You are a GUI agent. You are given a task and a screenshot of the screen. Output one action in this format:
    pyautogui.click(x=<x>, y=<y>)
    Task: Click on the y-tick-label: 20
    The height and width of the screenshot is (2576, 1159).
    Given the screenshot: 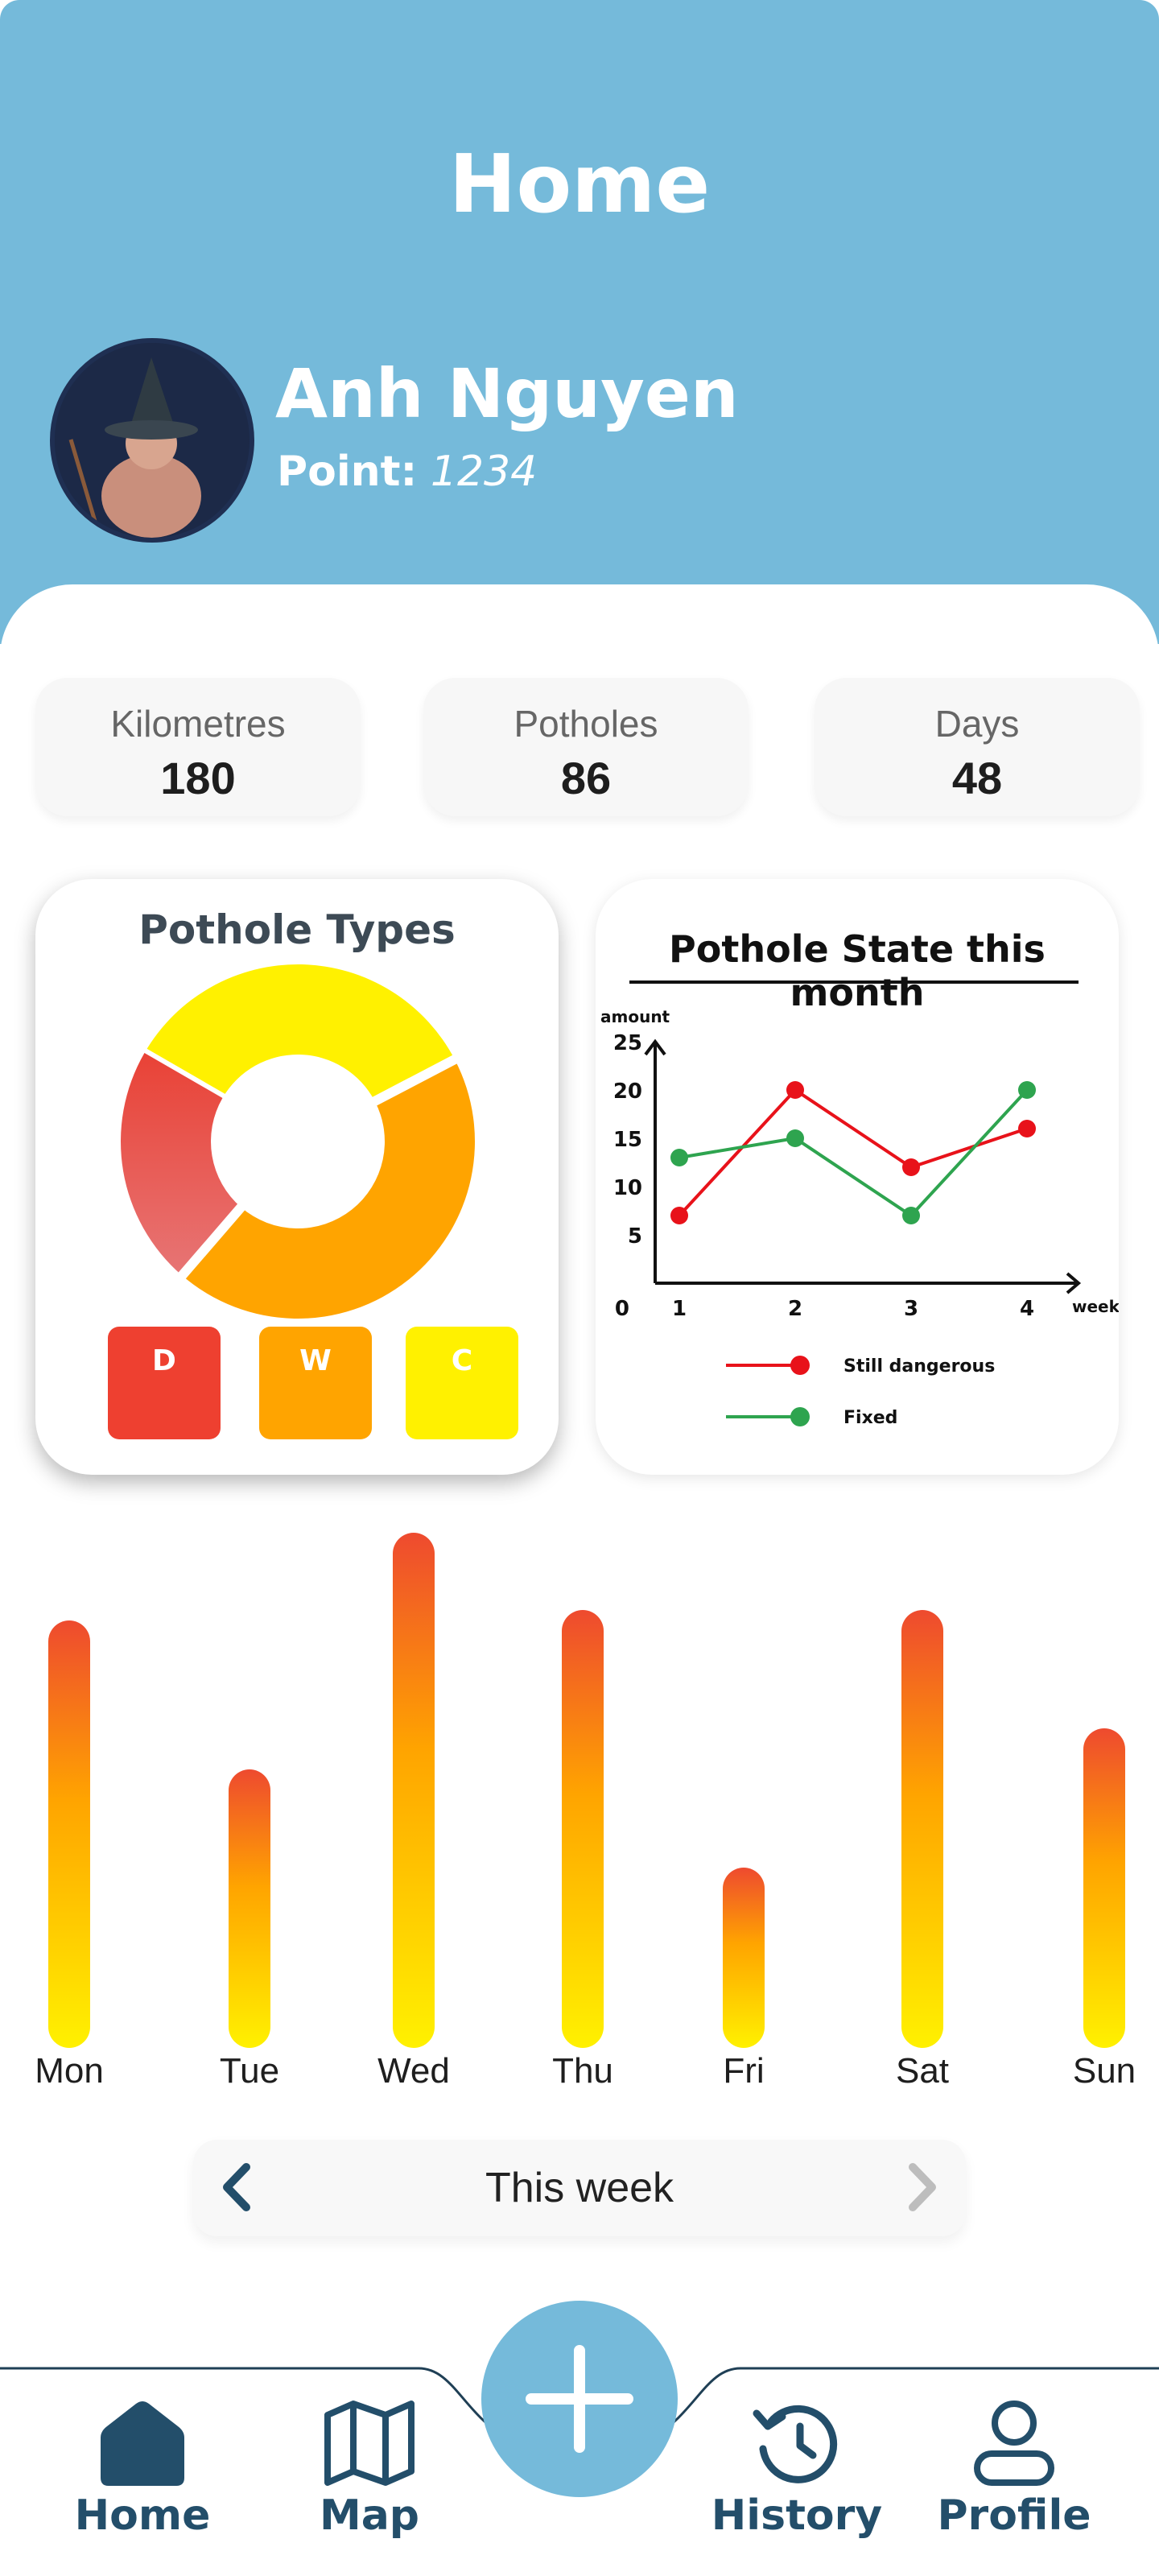 What is the action you would take?
    pyautogui.click(x=627, y=1092)
    